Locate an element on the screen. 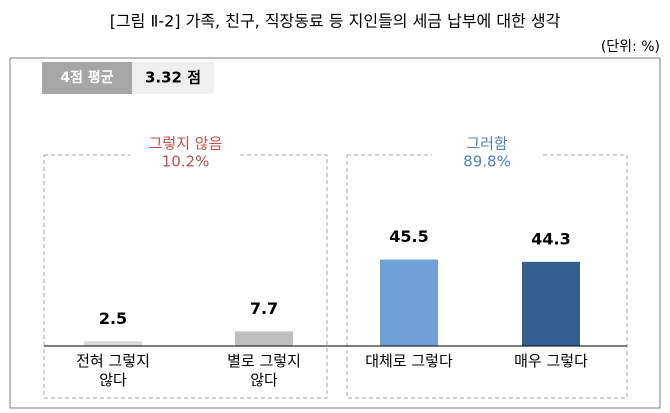 Image resolution: width=670 pixels, height=413 pixels. value-label: 2.5 is located at coordinates (113, 318).